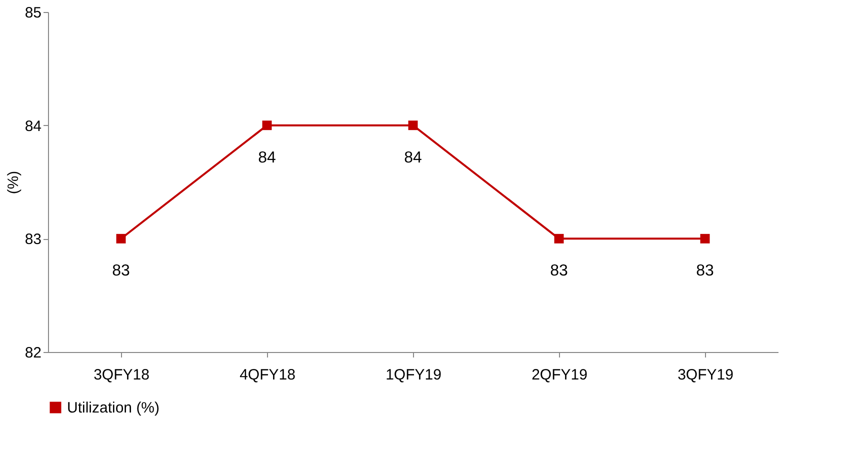 Image resolution: width=849 pixels, height=450 pixels. I want to click on x-tick-label: 4QFY18, so click(268, 375).